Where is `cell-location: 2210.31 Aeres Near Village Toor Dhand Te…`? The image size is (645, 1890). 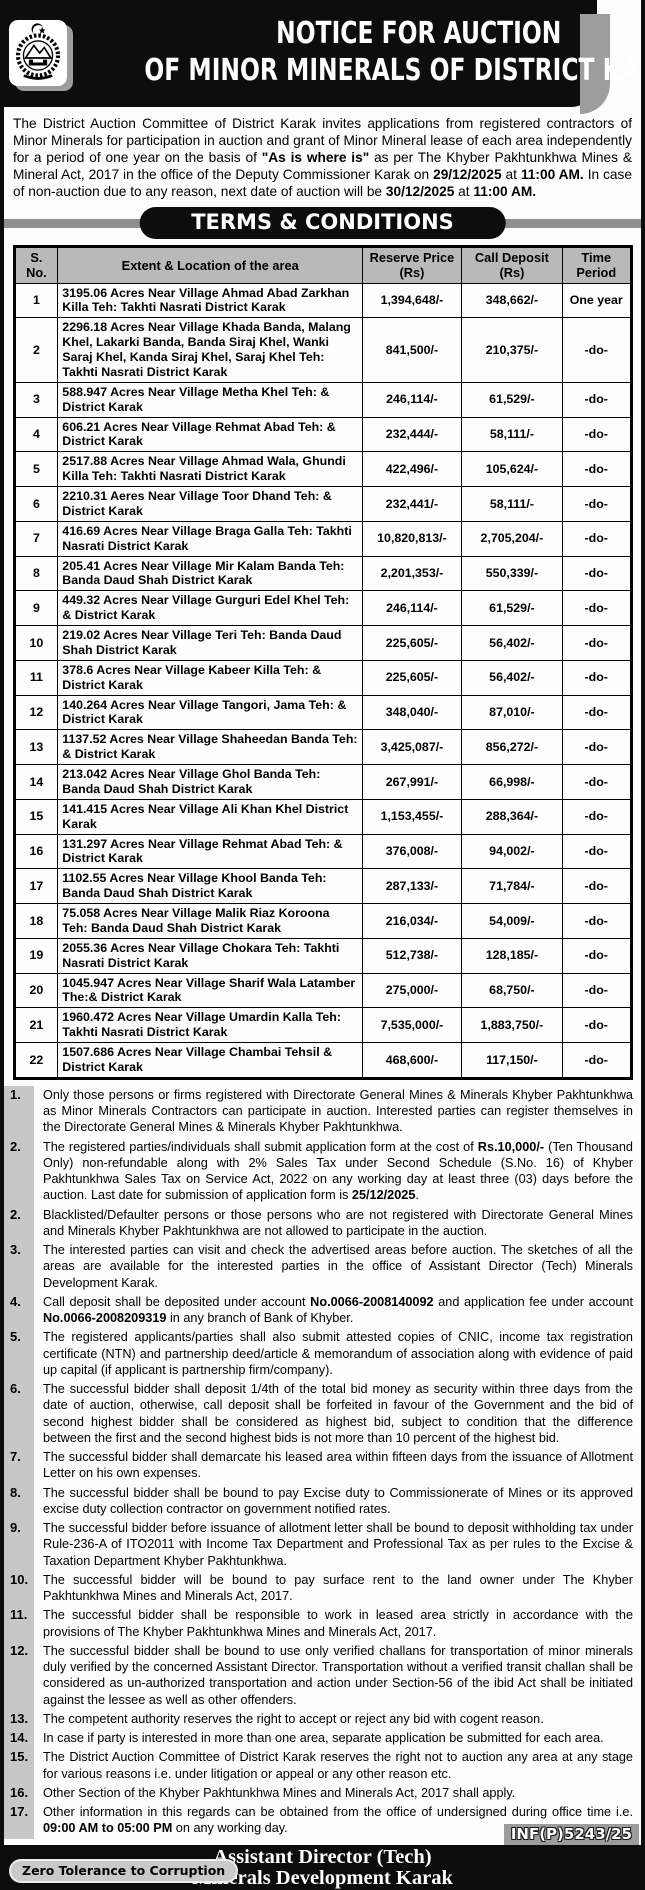 cell-location: 2210.31 Aeres Near Village Toor Dhand Te… is located at coordinates (210, 504).